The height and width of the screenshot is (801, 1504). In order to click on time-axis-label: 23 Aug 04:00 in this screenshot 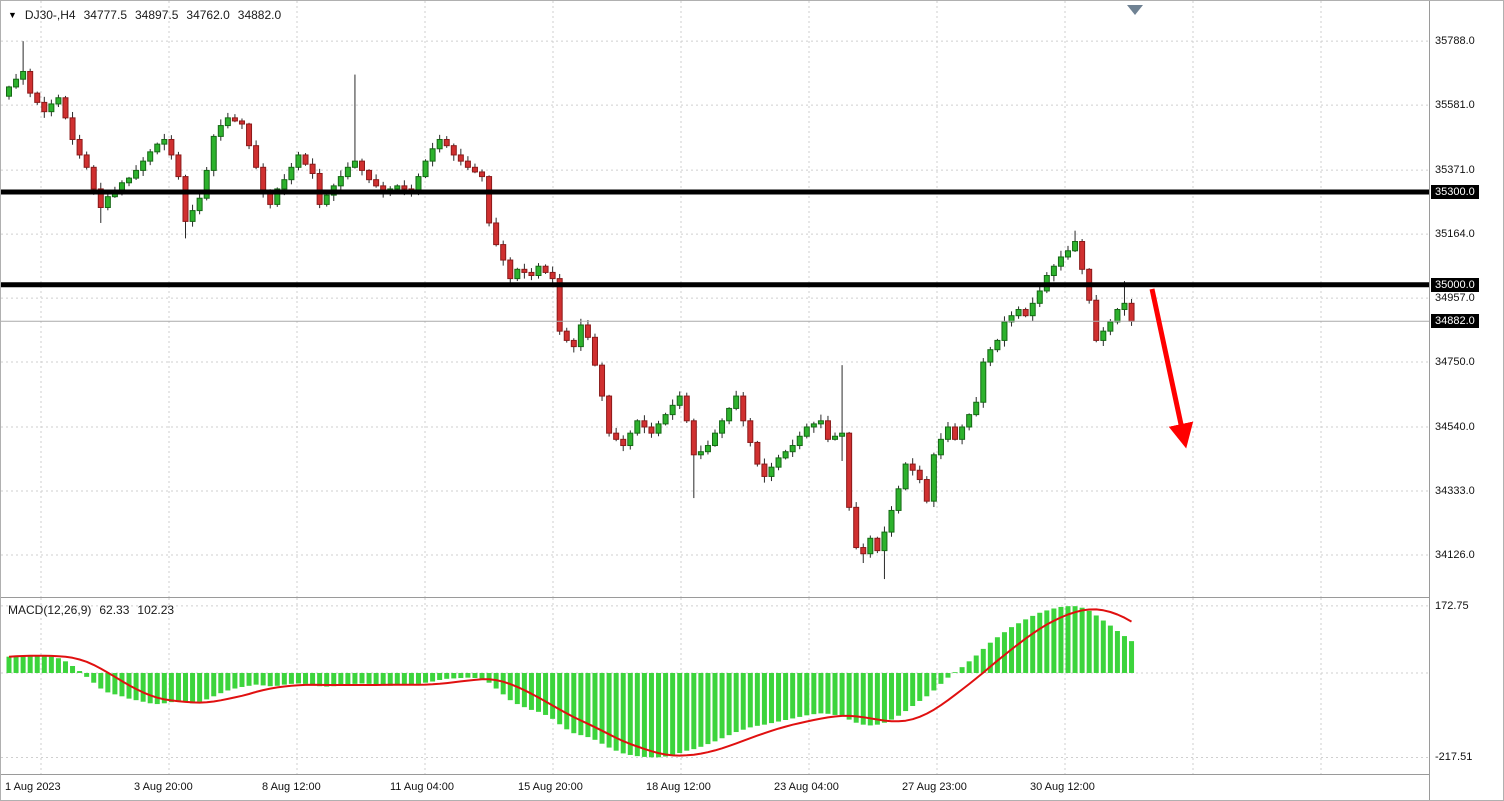, I will do `click(806, 787)`.